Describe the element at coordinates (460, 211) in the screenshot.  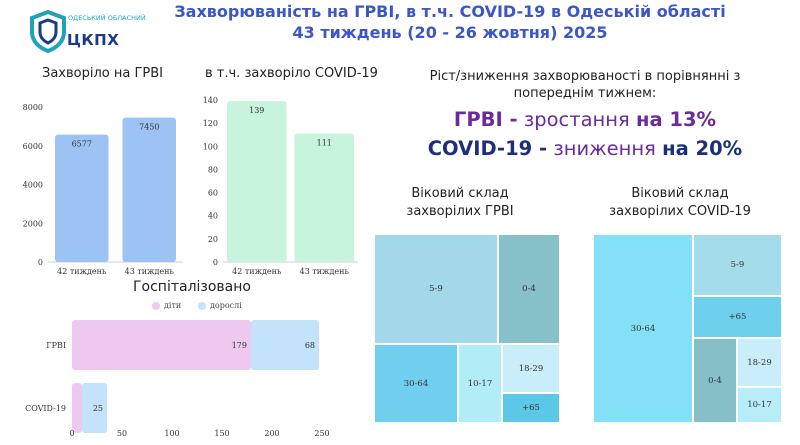
I see `treemap-grvi-title-line2: захворілих ГРВІ` at that location.